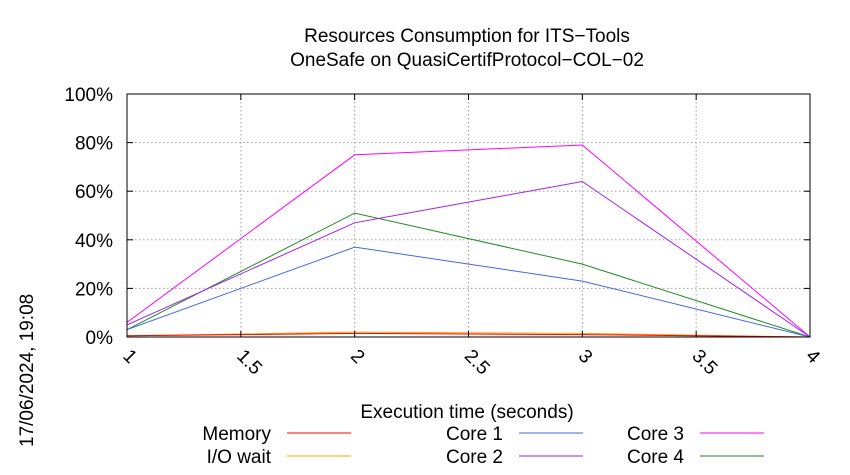  Describe the element at coordinates (466, 412) in the screenshot. I see `x-axis-label: Execution time (seconds)` at that location.